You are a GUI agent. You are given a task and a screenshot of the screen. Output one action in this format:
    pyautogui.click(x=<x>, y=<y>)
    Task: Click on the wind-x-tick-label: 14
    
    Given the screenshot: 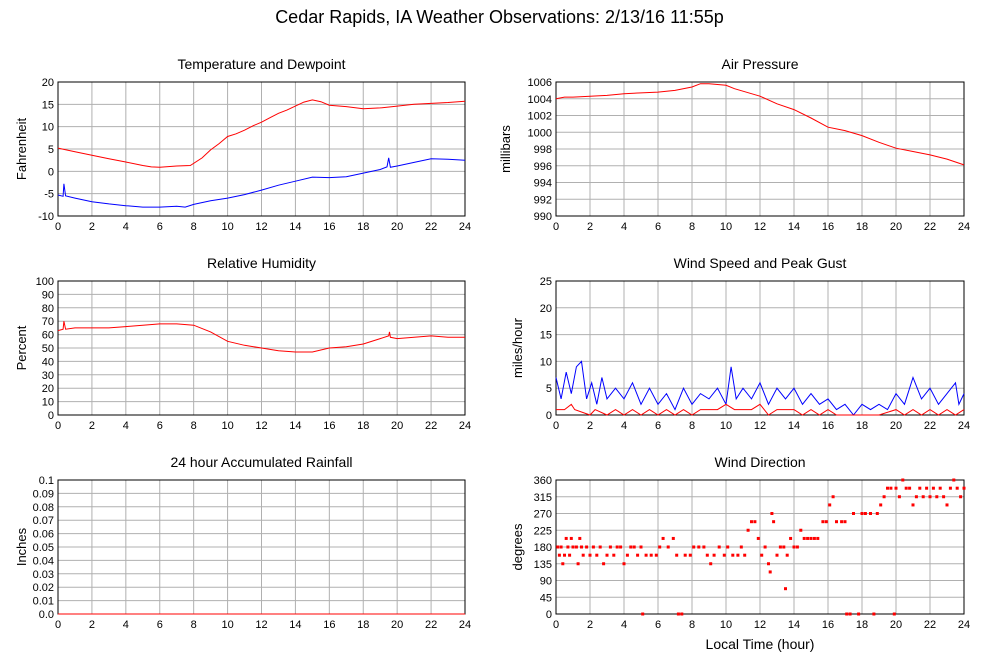 What is the action you would take?
    pyautogui.click(x=794, y=426)
    